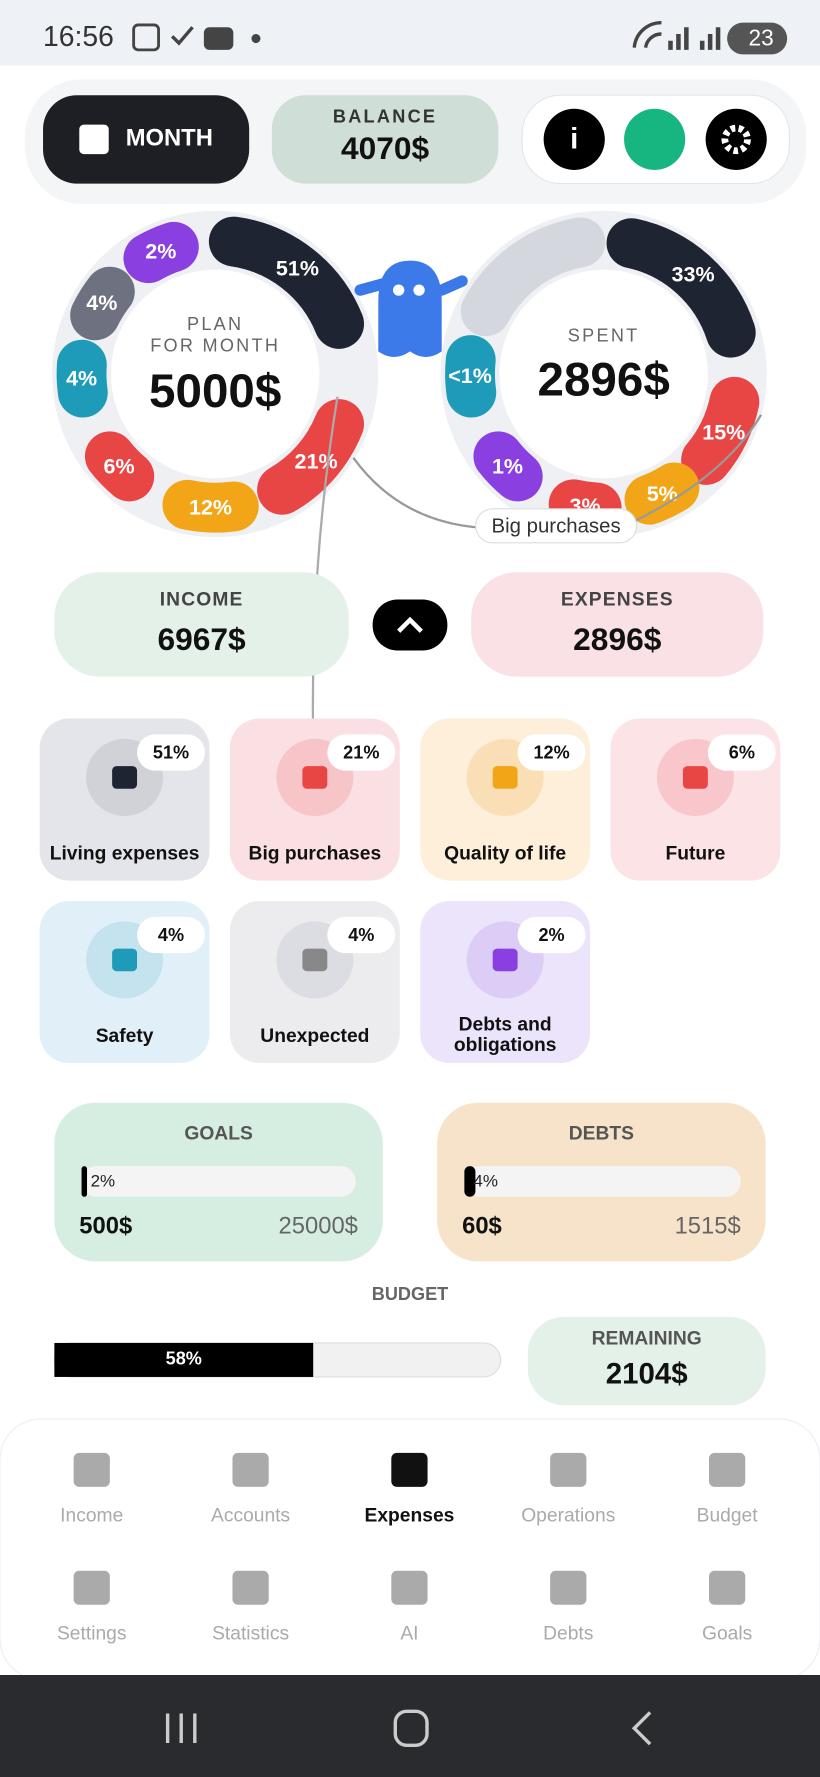 This screenshot has width=820, height=1777. Describe the element at coordinates (568, 1607) in the screenshot. I see `nav-item: Debts` at that location.